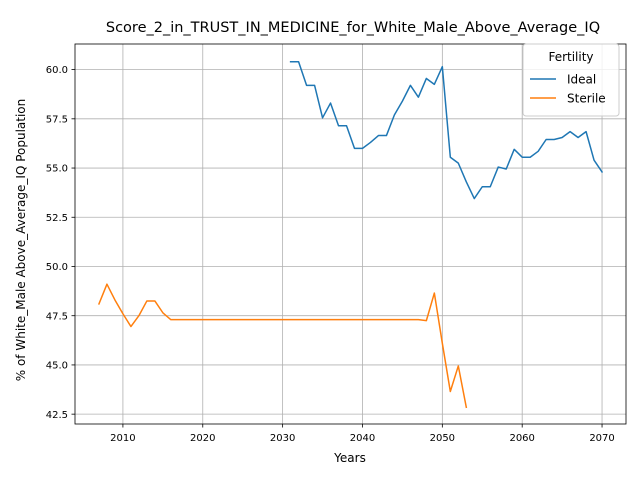 The height and width of the screenshot is (485, 640). I want to click on legend-ideal-label: Ideal, so click(581, 80).